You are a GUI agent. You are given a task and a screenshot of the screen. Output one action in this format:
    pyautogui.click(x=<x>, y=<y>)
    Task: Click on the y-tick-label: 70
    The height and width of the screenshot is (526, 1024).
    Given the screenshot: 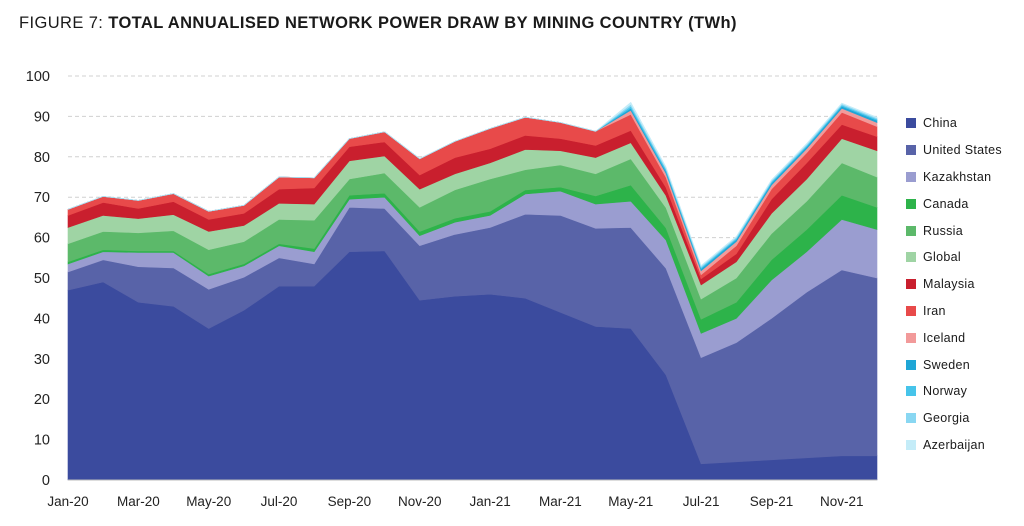 What is the action you would take?
    pyautogui.click(x=42, y=198)
    